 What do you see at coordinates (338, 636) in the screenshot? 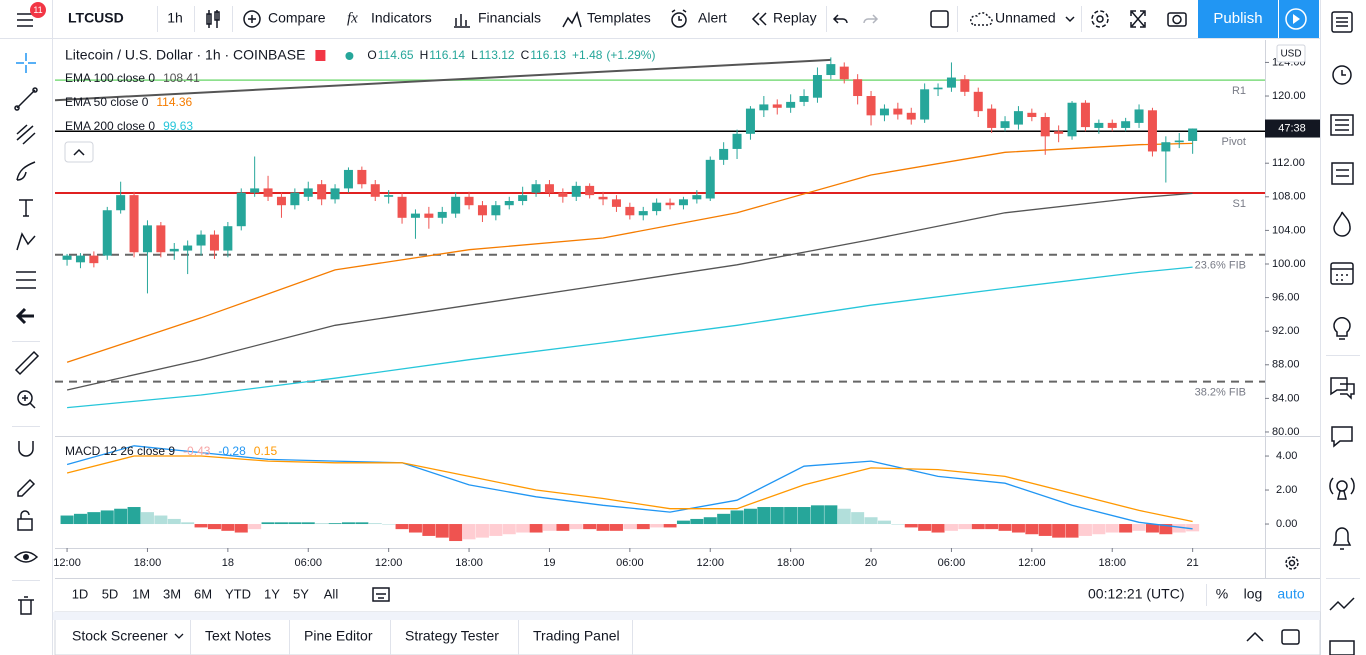
I see `panel-tab: Pine Editor` at bounding box center [338, 636].